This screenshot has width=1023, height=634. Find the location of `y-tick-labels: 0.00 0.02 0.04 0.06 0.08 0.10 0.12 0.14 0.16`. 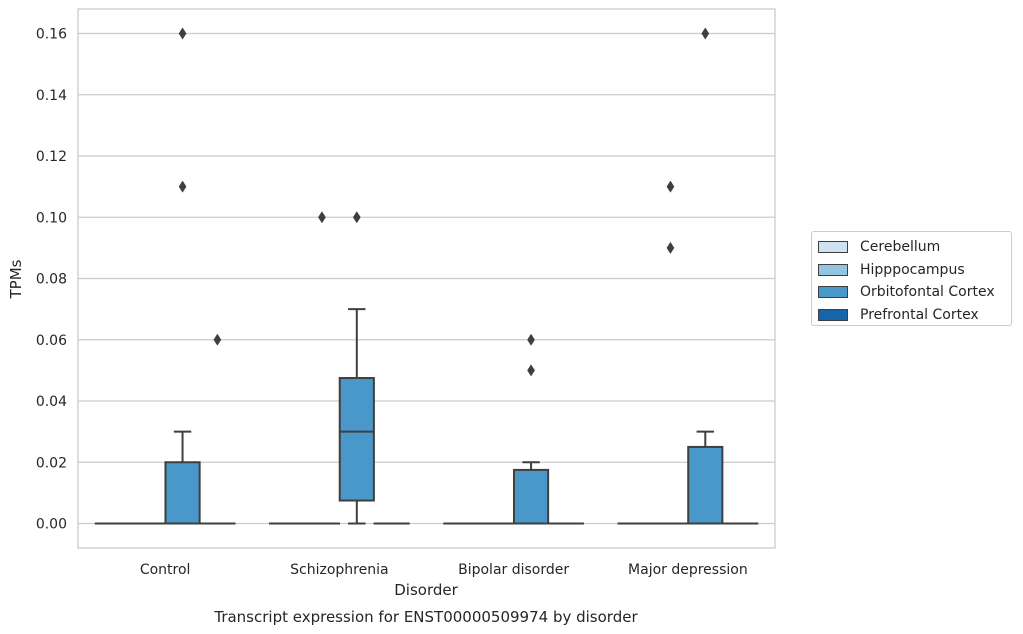

y-tick-labels: 0.00 0.02 0.04 0.06 0.08 0.10 0.12 0.14 0.16 is located at coordinates (51, 280).